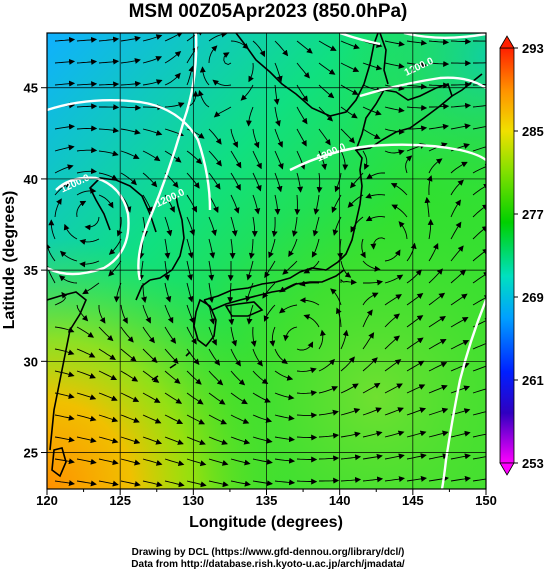 The image size is (548, 573). Describe the element at coordinates (35, 271) in the screenshot. I see `y-axis-ticks: 25 30 35 40 45` at that location.